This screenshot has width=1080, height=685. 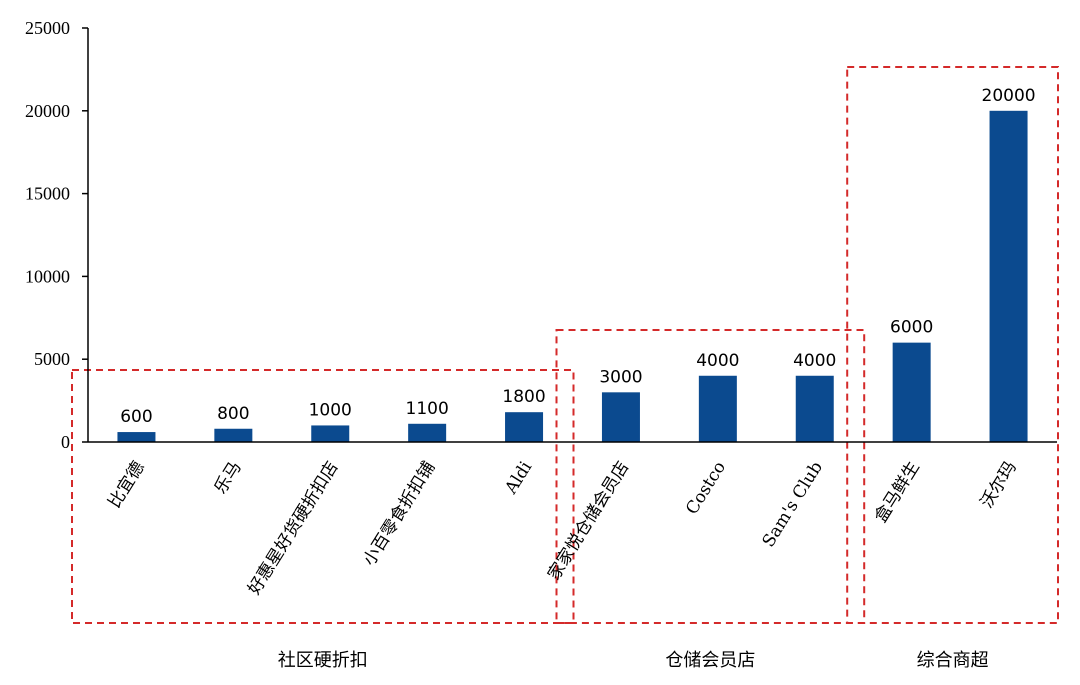 I want to click on y-axis-ticks: 0 5000 10000 15000 20000 25000, so click(x=56, y=235).